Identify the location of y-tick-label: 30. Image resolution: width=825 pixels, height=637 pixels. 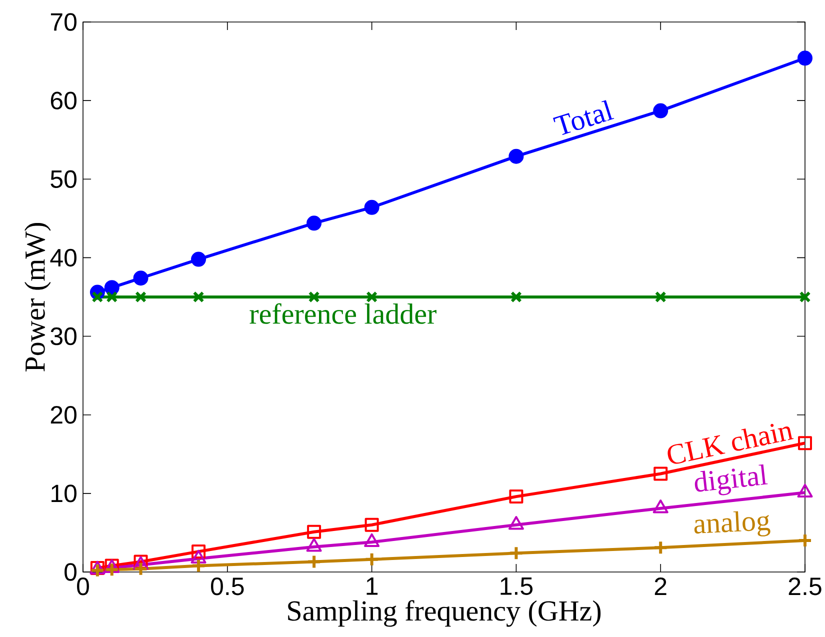
(63, 336).